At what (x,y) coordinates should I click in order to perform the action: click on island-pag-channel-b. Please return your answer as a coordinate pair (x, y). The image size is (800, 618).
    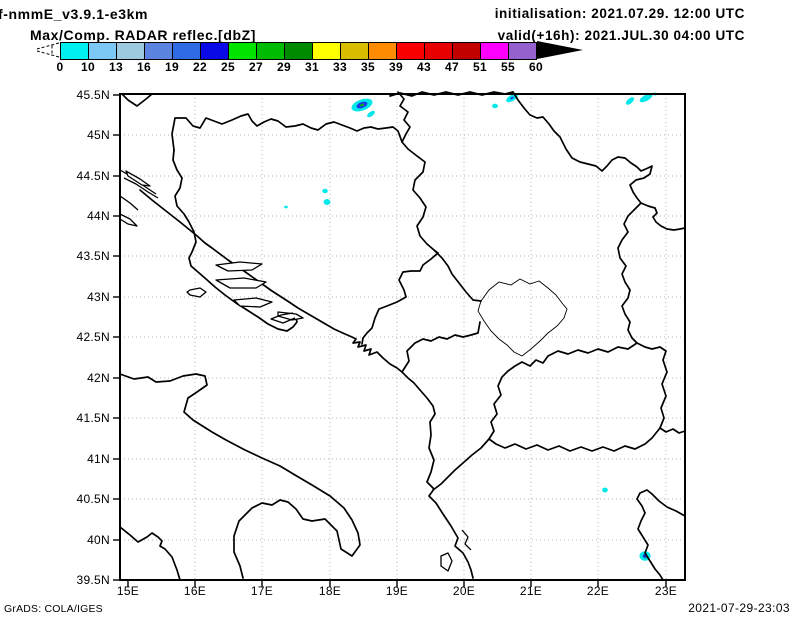
    Looking at the image, I should click on (141, 188).